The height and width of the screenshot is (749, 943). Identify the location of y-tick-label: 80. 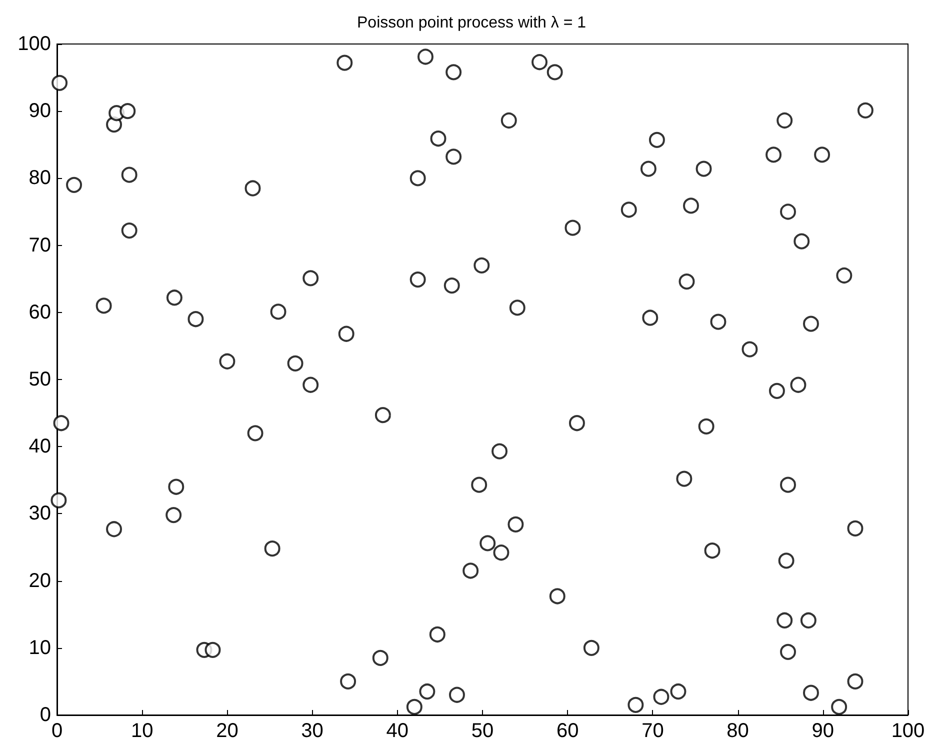
(39, 178).